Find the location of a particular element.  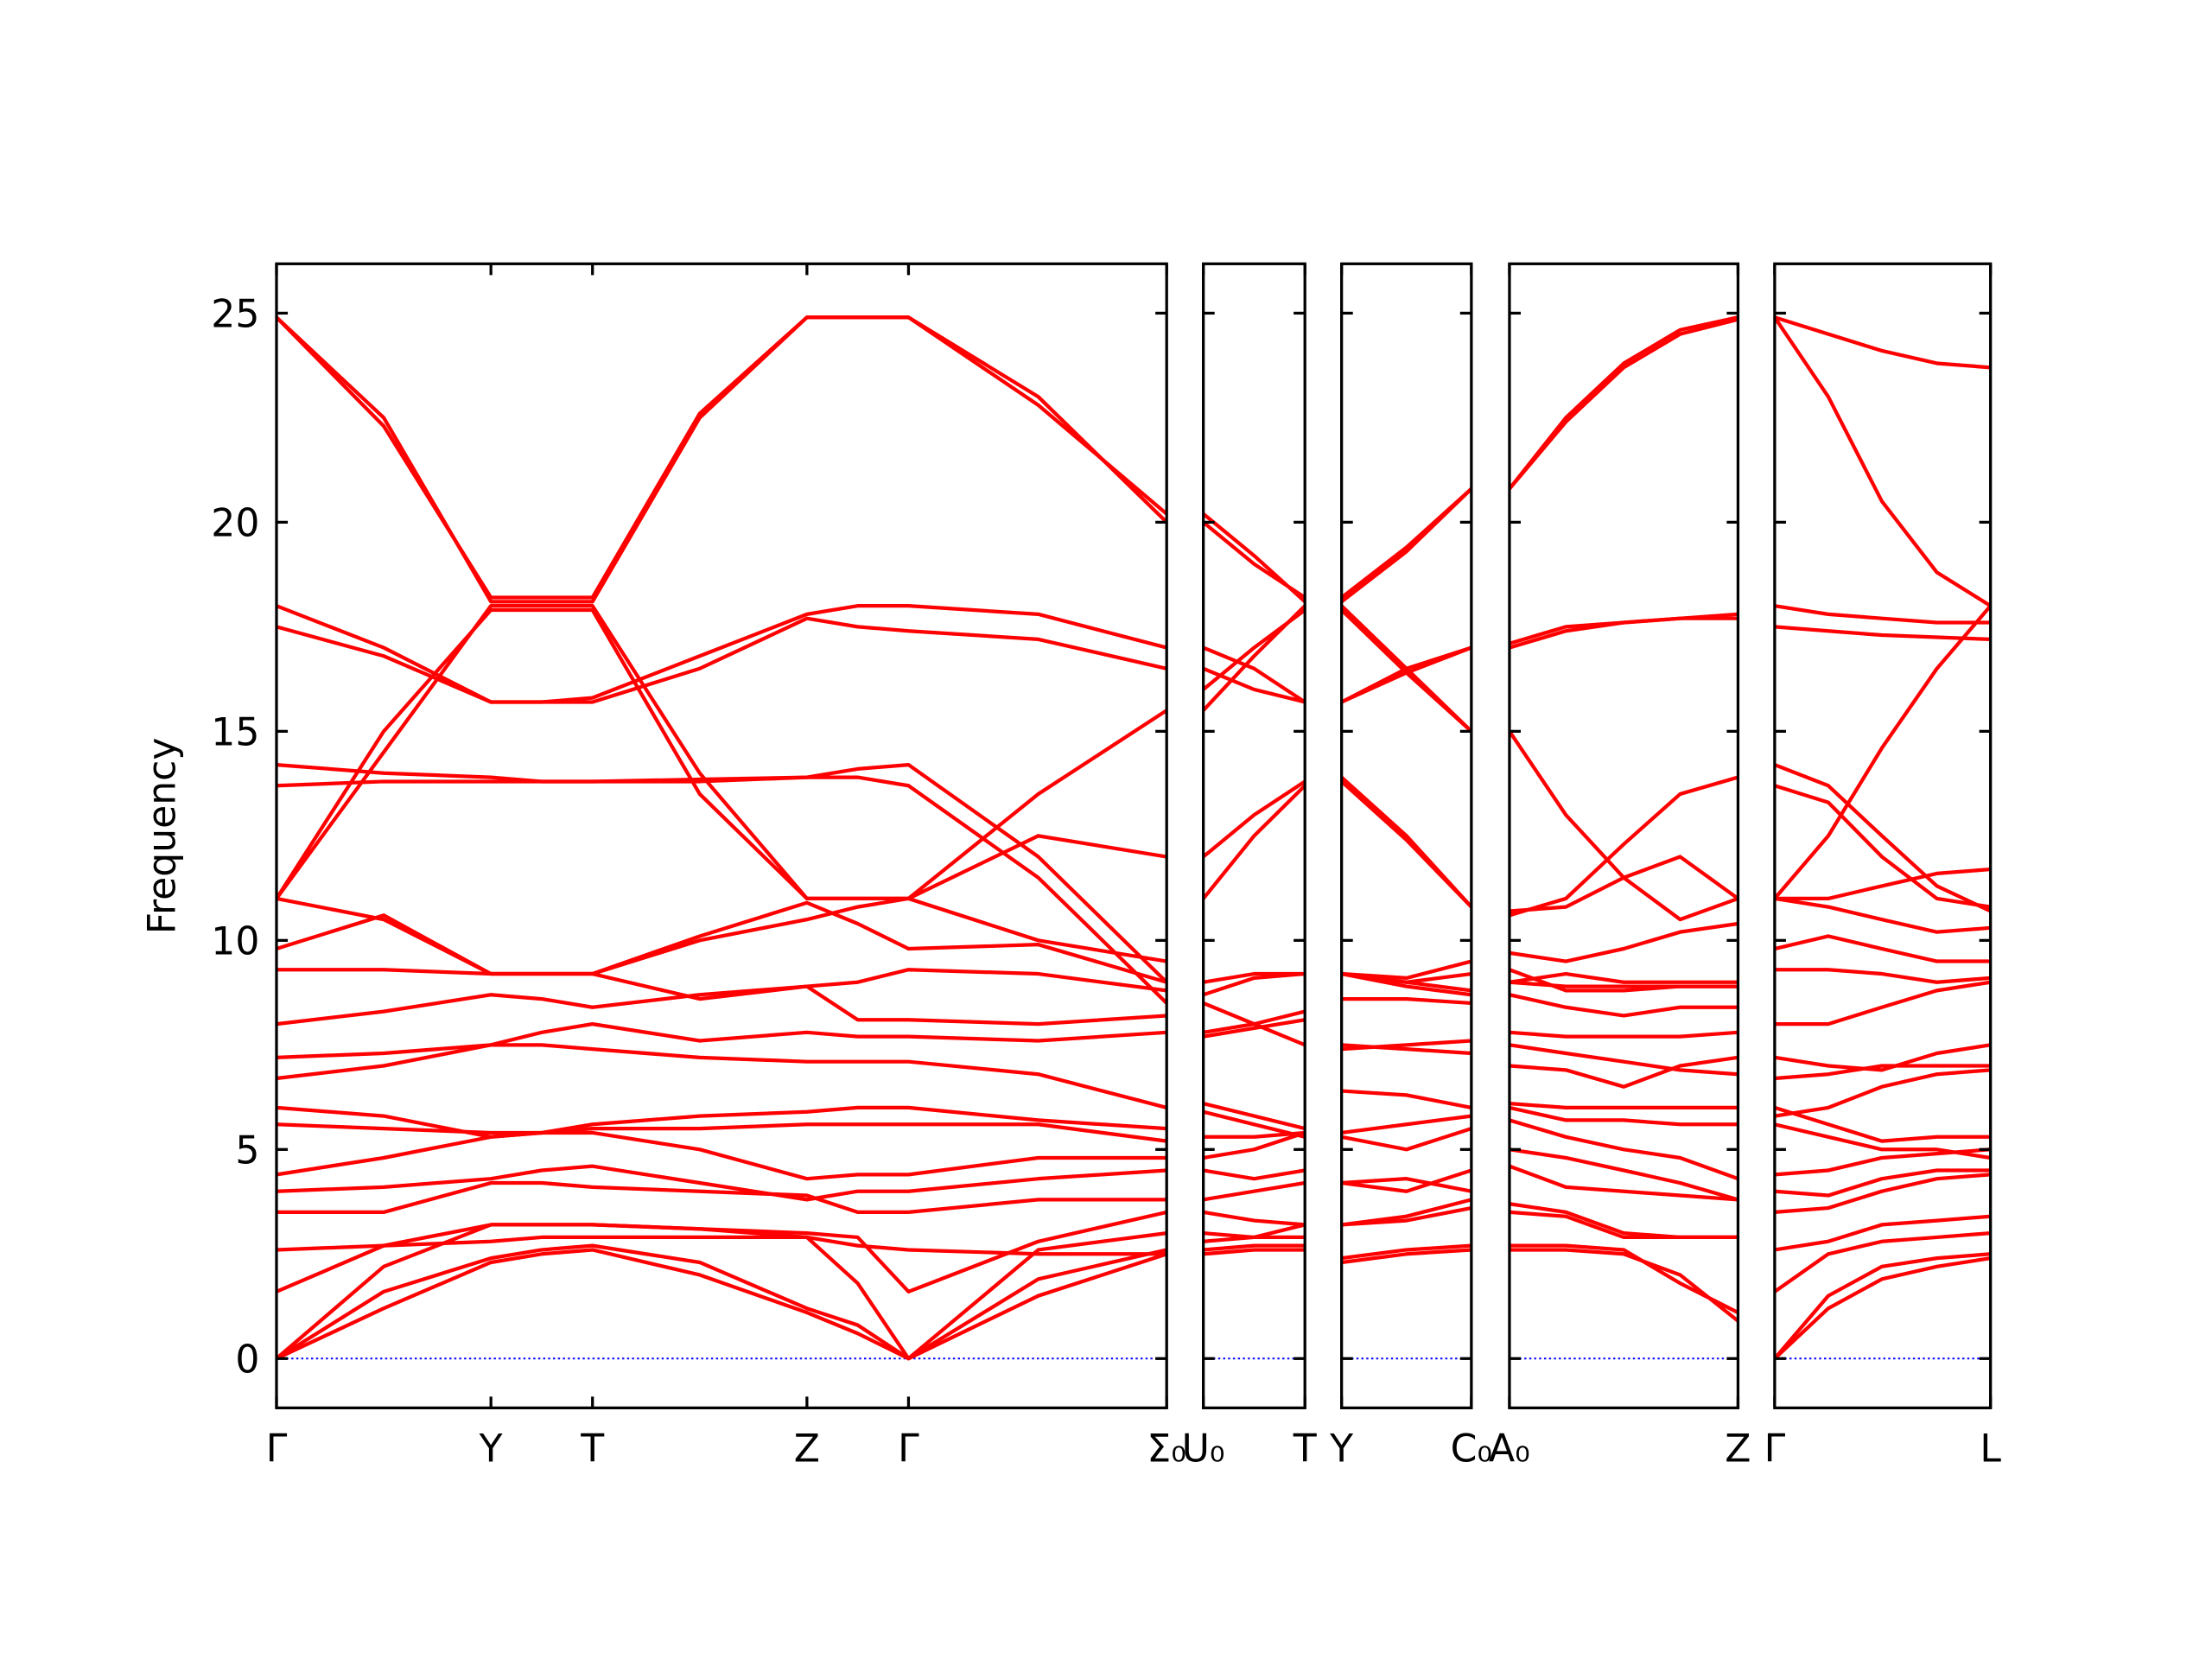

x-tick-label: C₀ is located at coordinates (1471, 1449).